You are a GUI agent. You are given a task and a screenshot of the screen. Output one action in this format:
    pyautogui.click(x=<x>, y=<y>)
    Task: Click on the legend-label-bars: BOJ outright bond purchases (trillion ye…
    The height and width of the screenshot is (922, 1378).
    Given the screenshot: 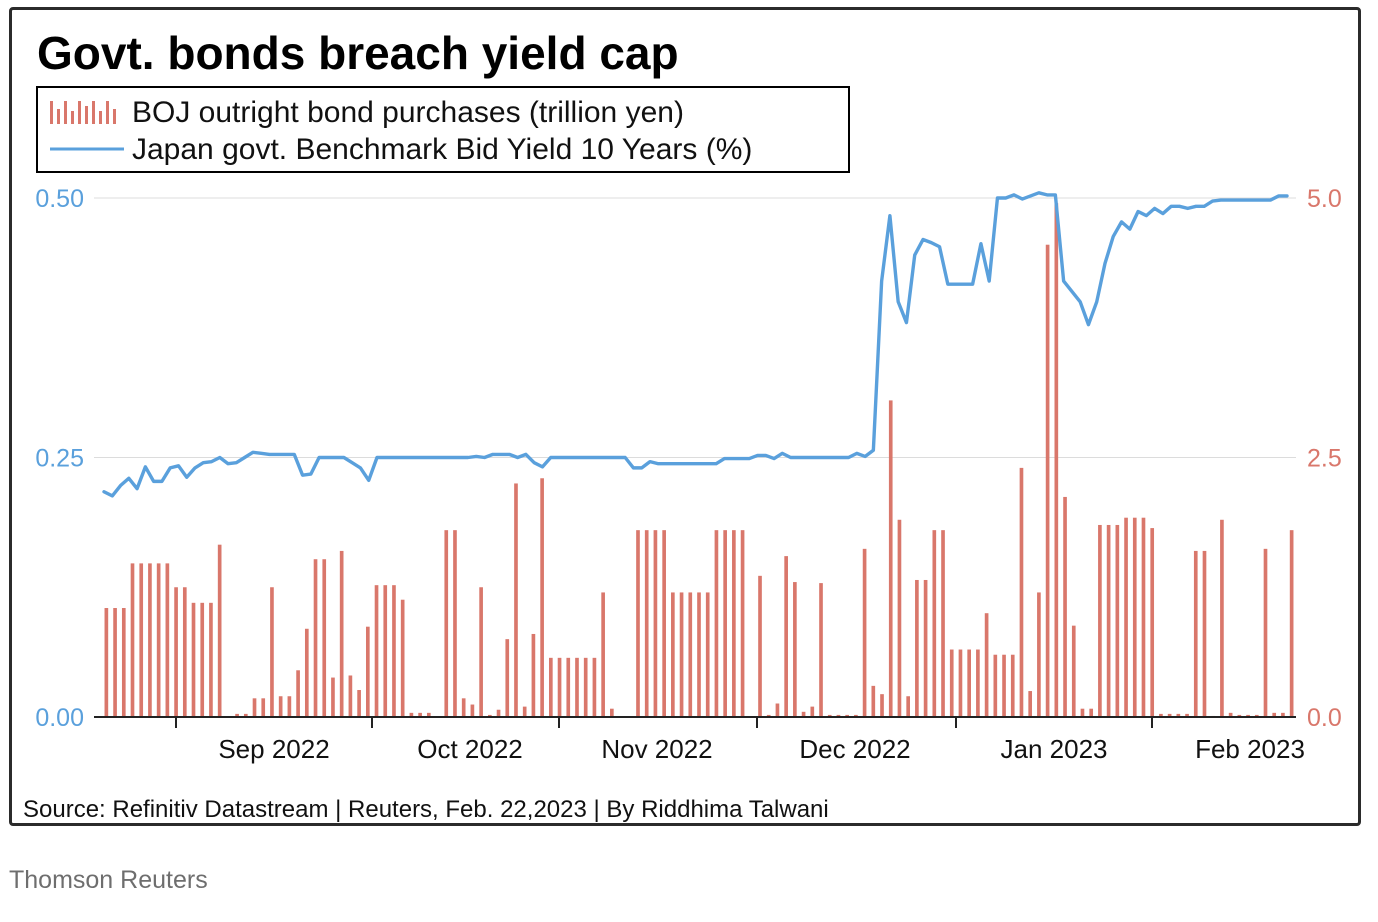 What is the action you would take?
    pyautogui.click(x=408, y=112)
    